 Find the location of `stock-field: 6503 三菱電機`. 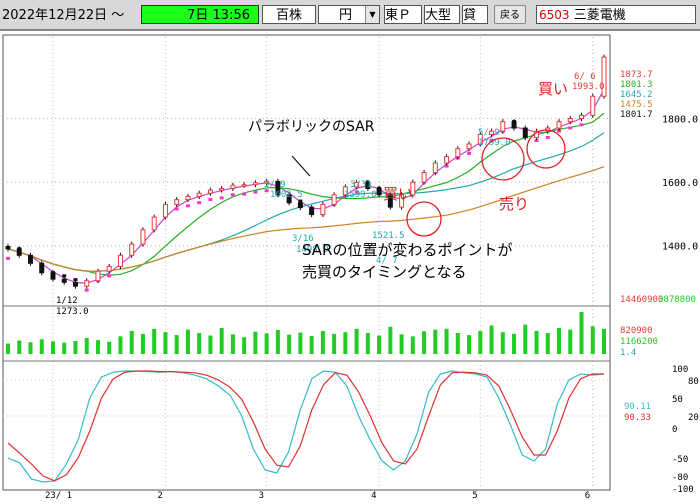

stock-field: 6503 三菱電機 is located at coordinates (616, 14).